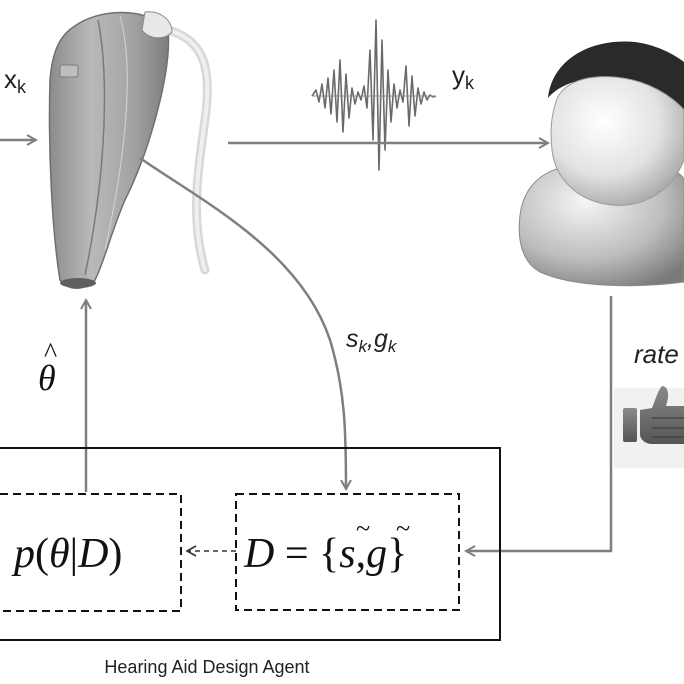 The height and width of the screenshot is (684, 684). I want to click on rating-signal: rate, so click(572, 423).